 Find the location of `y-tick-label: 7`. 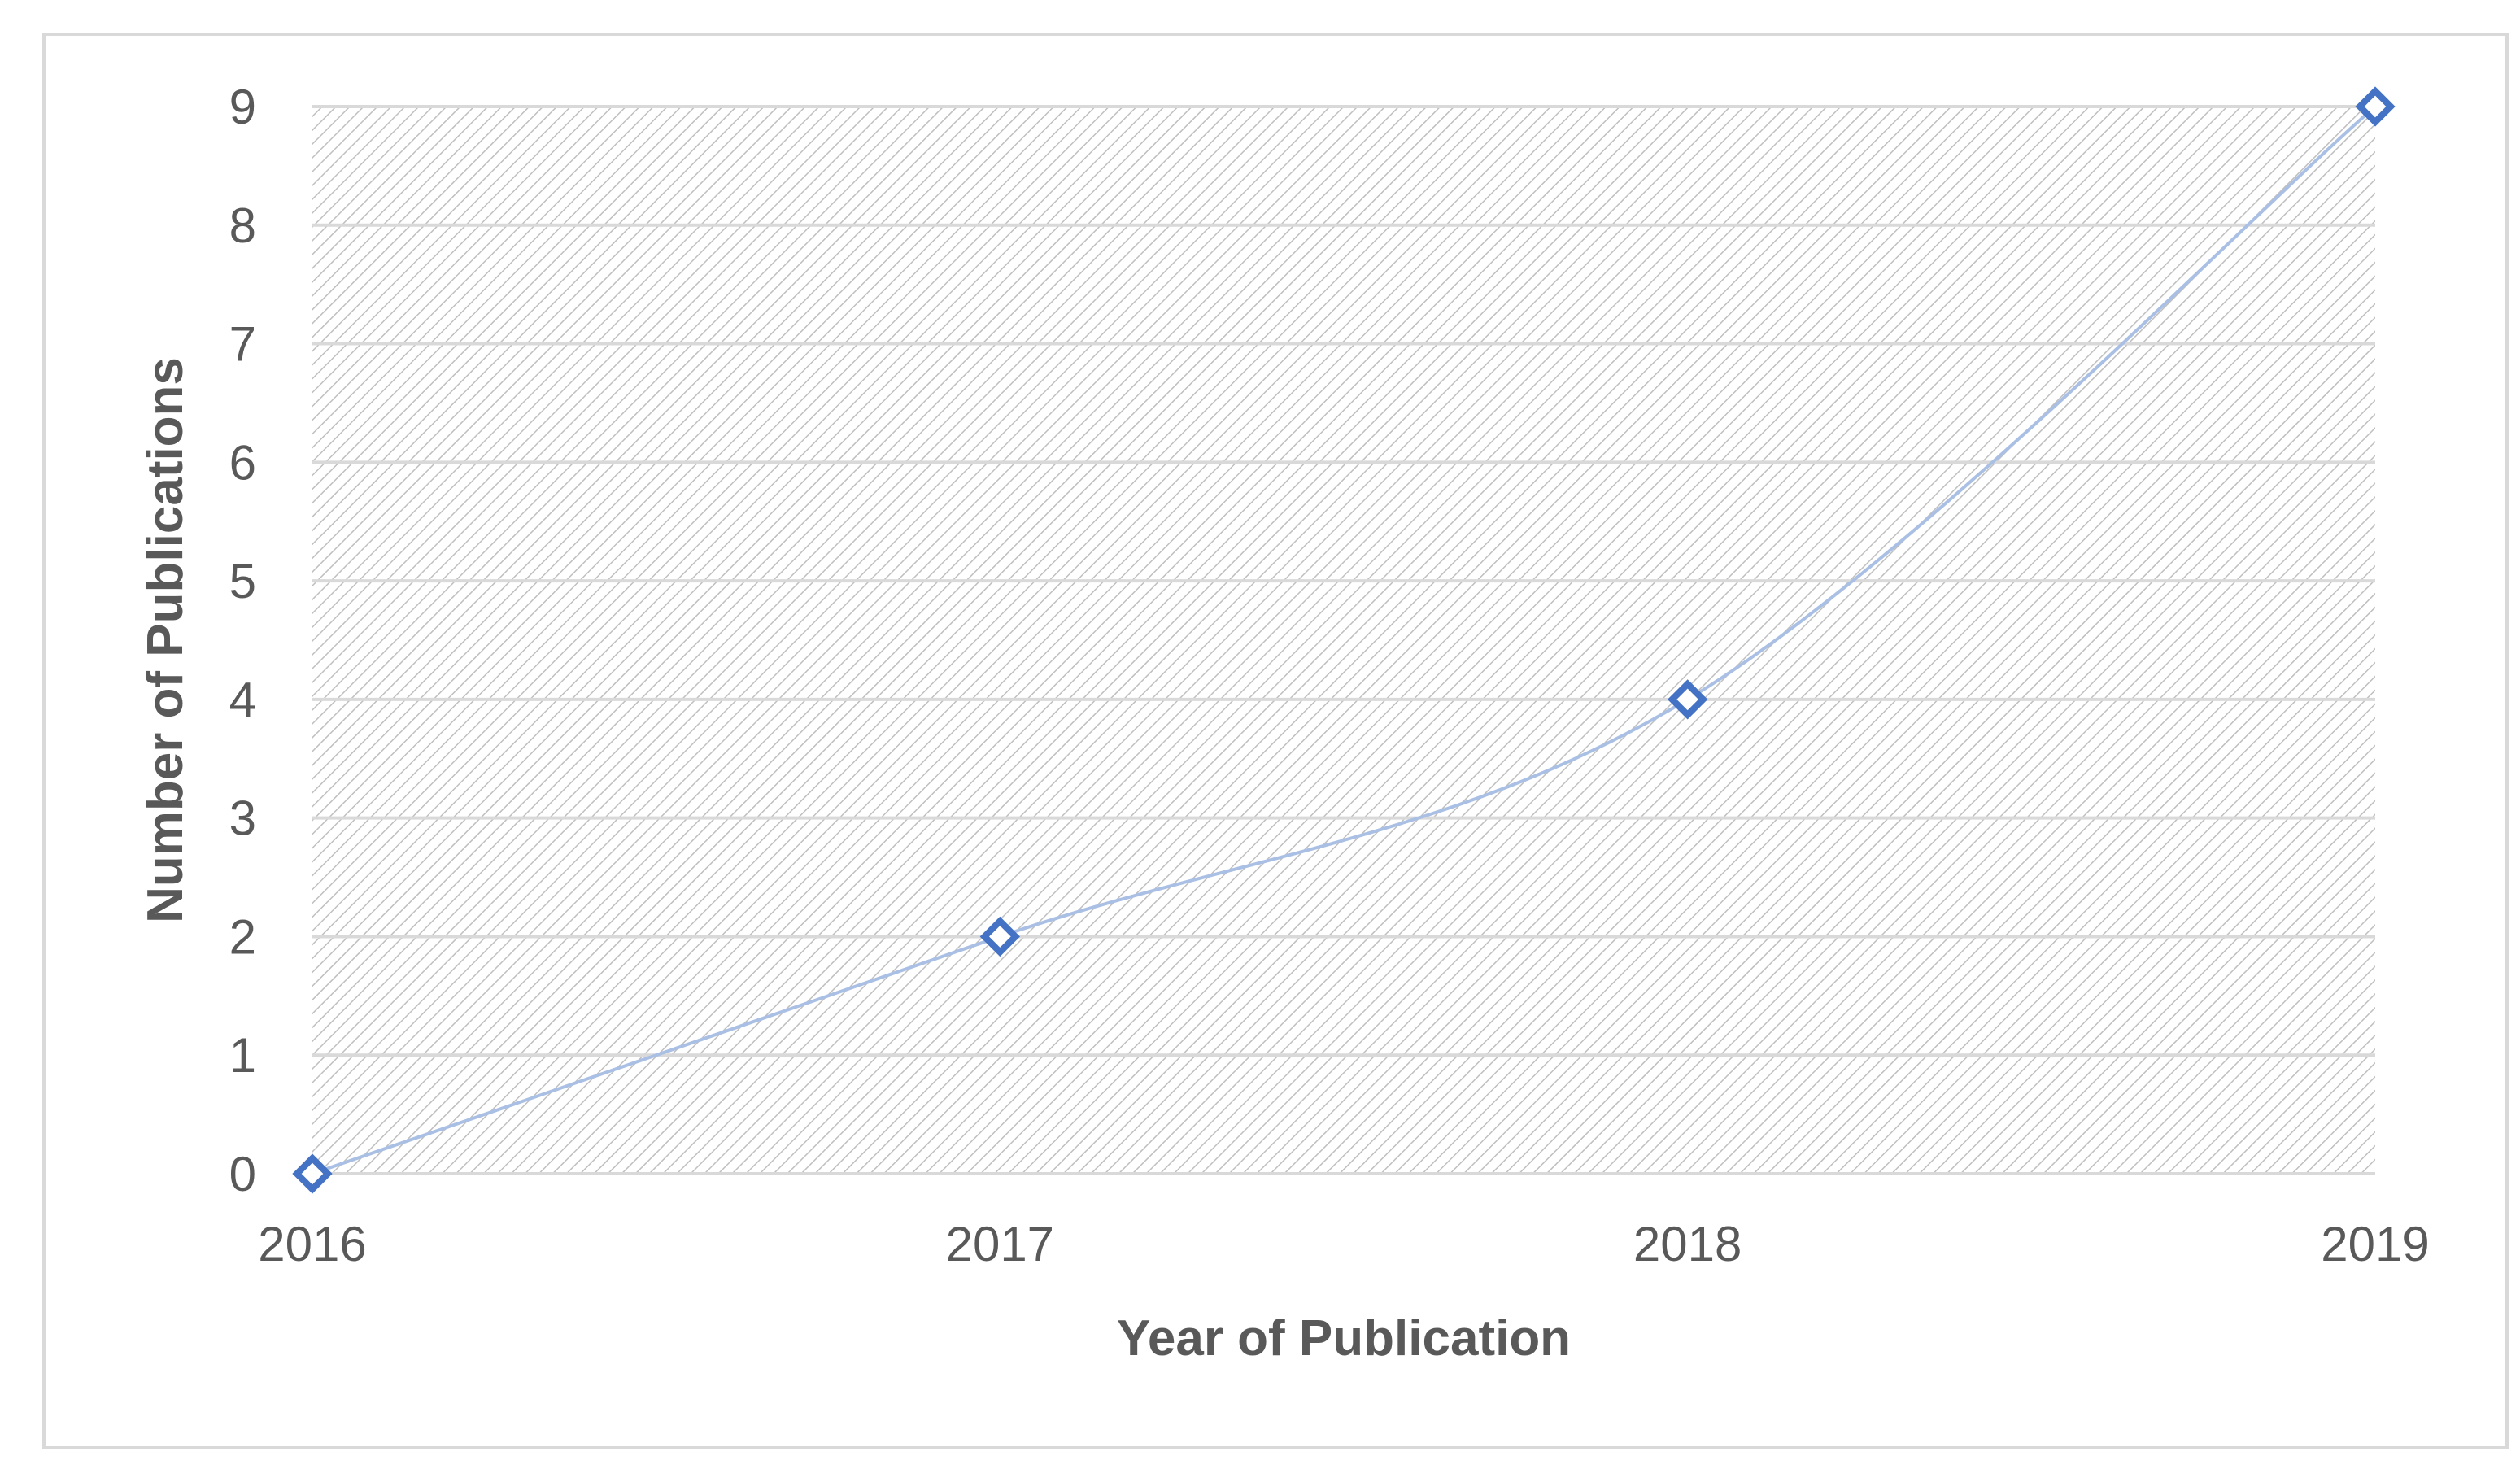

y-tick-label: 7 is located at coordinates (242, 344).